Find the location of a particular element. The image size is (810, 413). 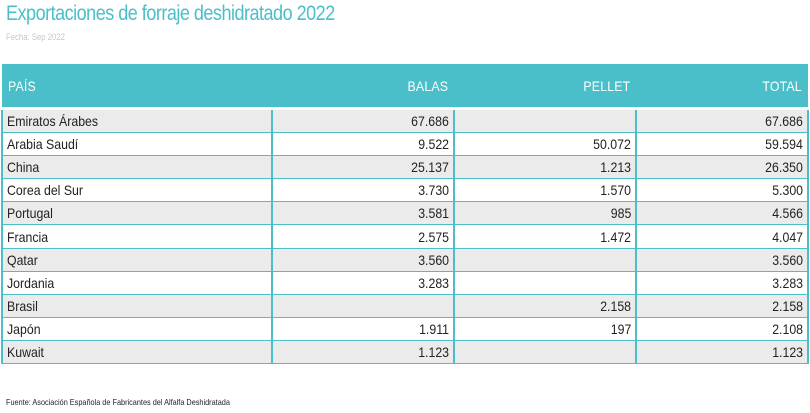

cell-total: 3.283 is located at coordinates (722, 282).